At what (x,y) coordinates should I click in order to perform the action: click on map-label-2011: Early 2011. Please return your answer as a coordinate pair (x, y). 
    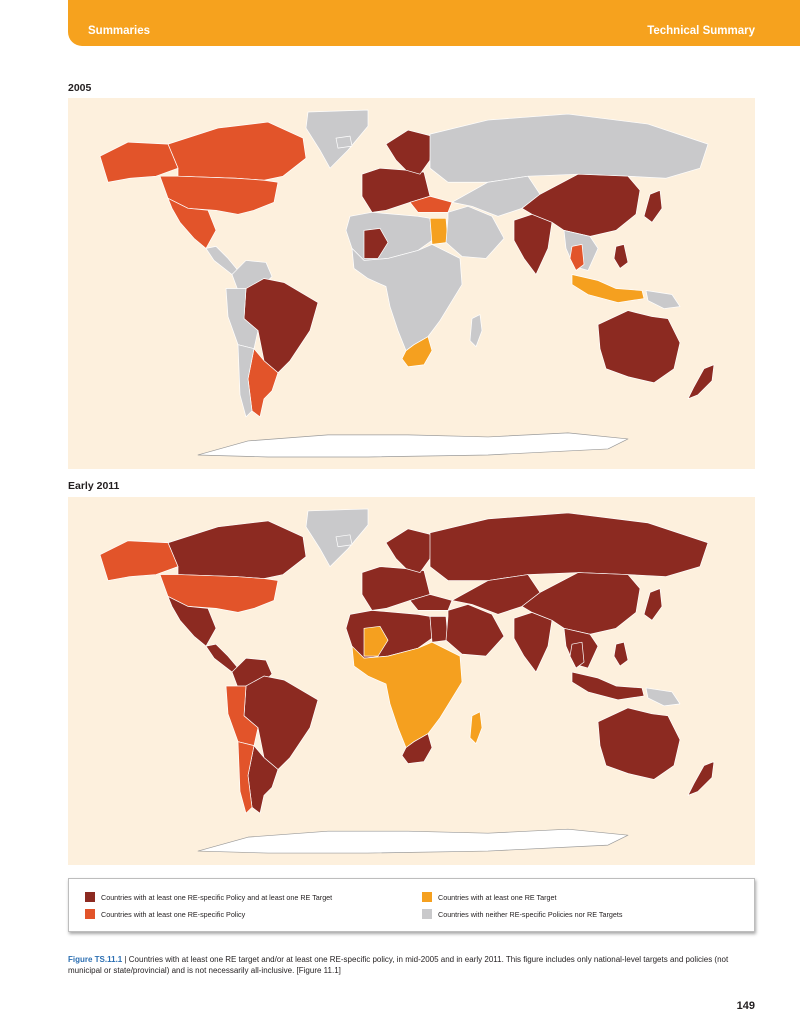
    Looking at the image, I should click on (94, 486).